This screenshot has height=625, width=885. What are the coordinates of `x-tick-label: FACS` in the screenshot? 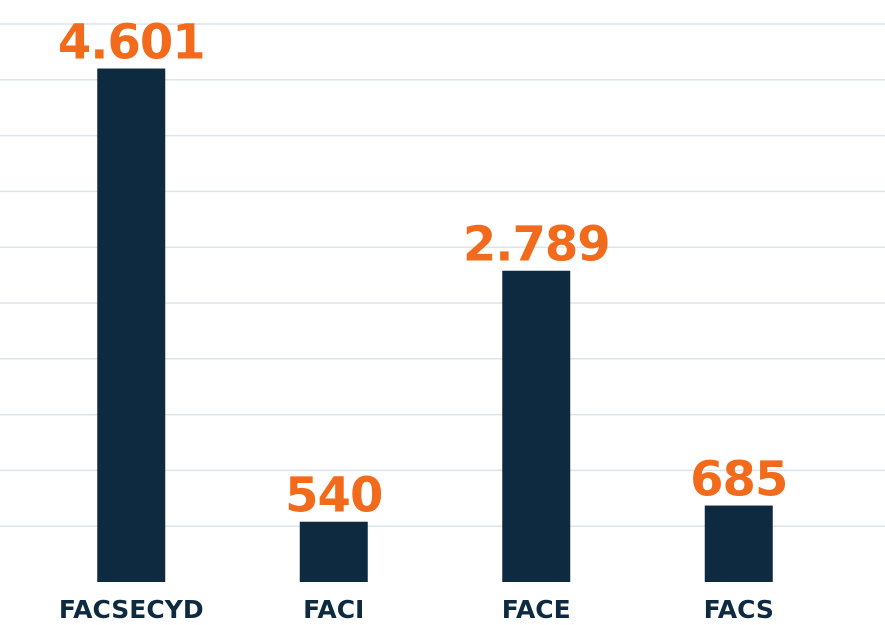 It's located at (739, 609).